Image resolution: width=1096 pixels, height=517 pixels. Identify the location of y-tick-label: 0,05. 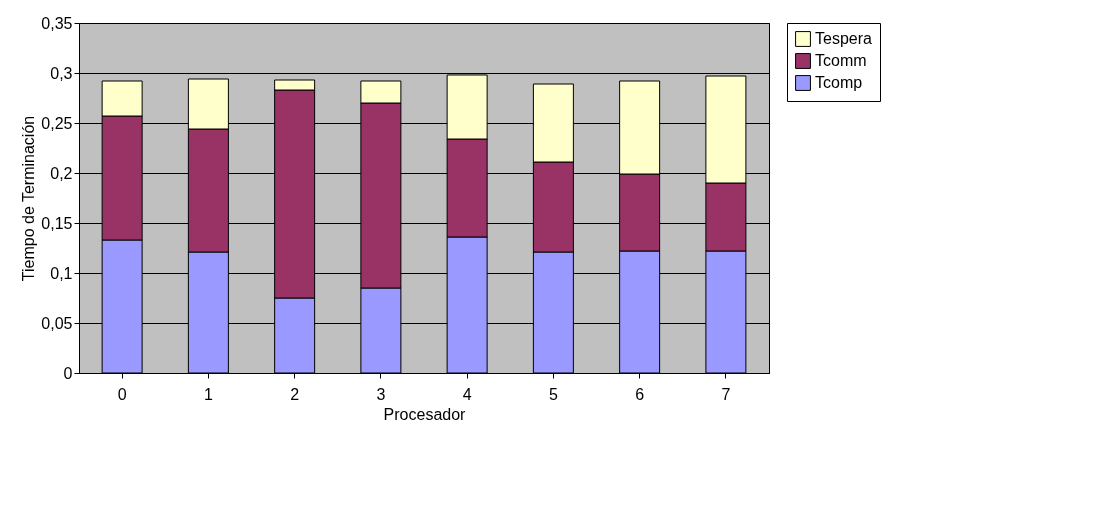
(57, 323).